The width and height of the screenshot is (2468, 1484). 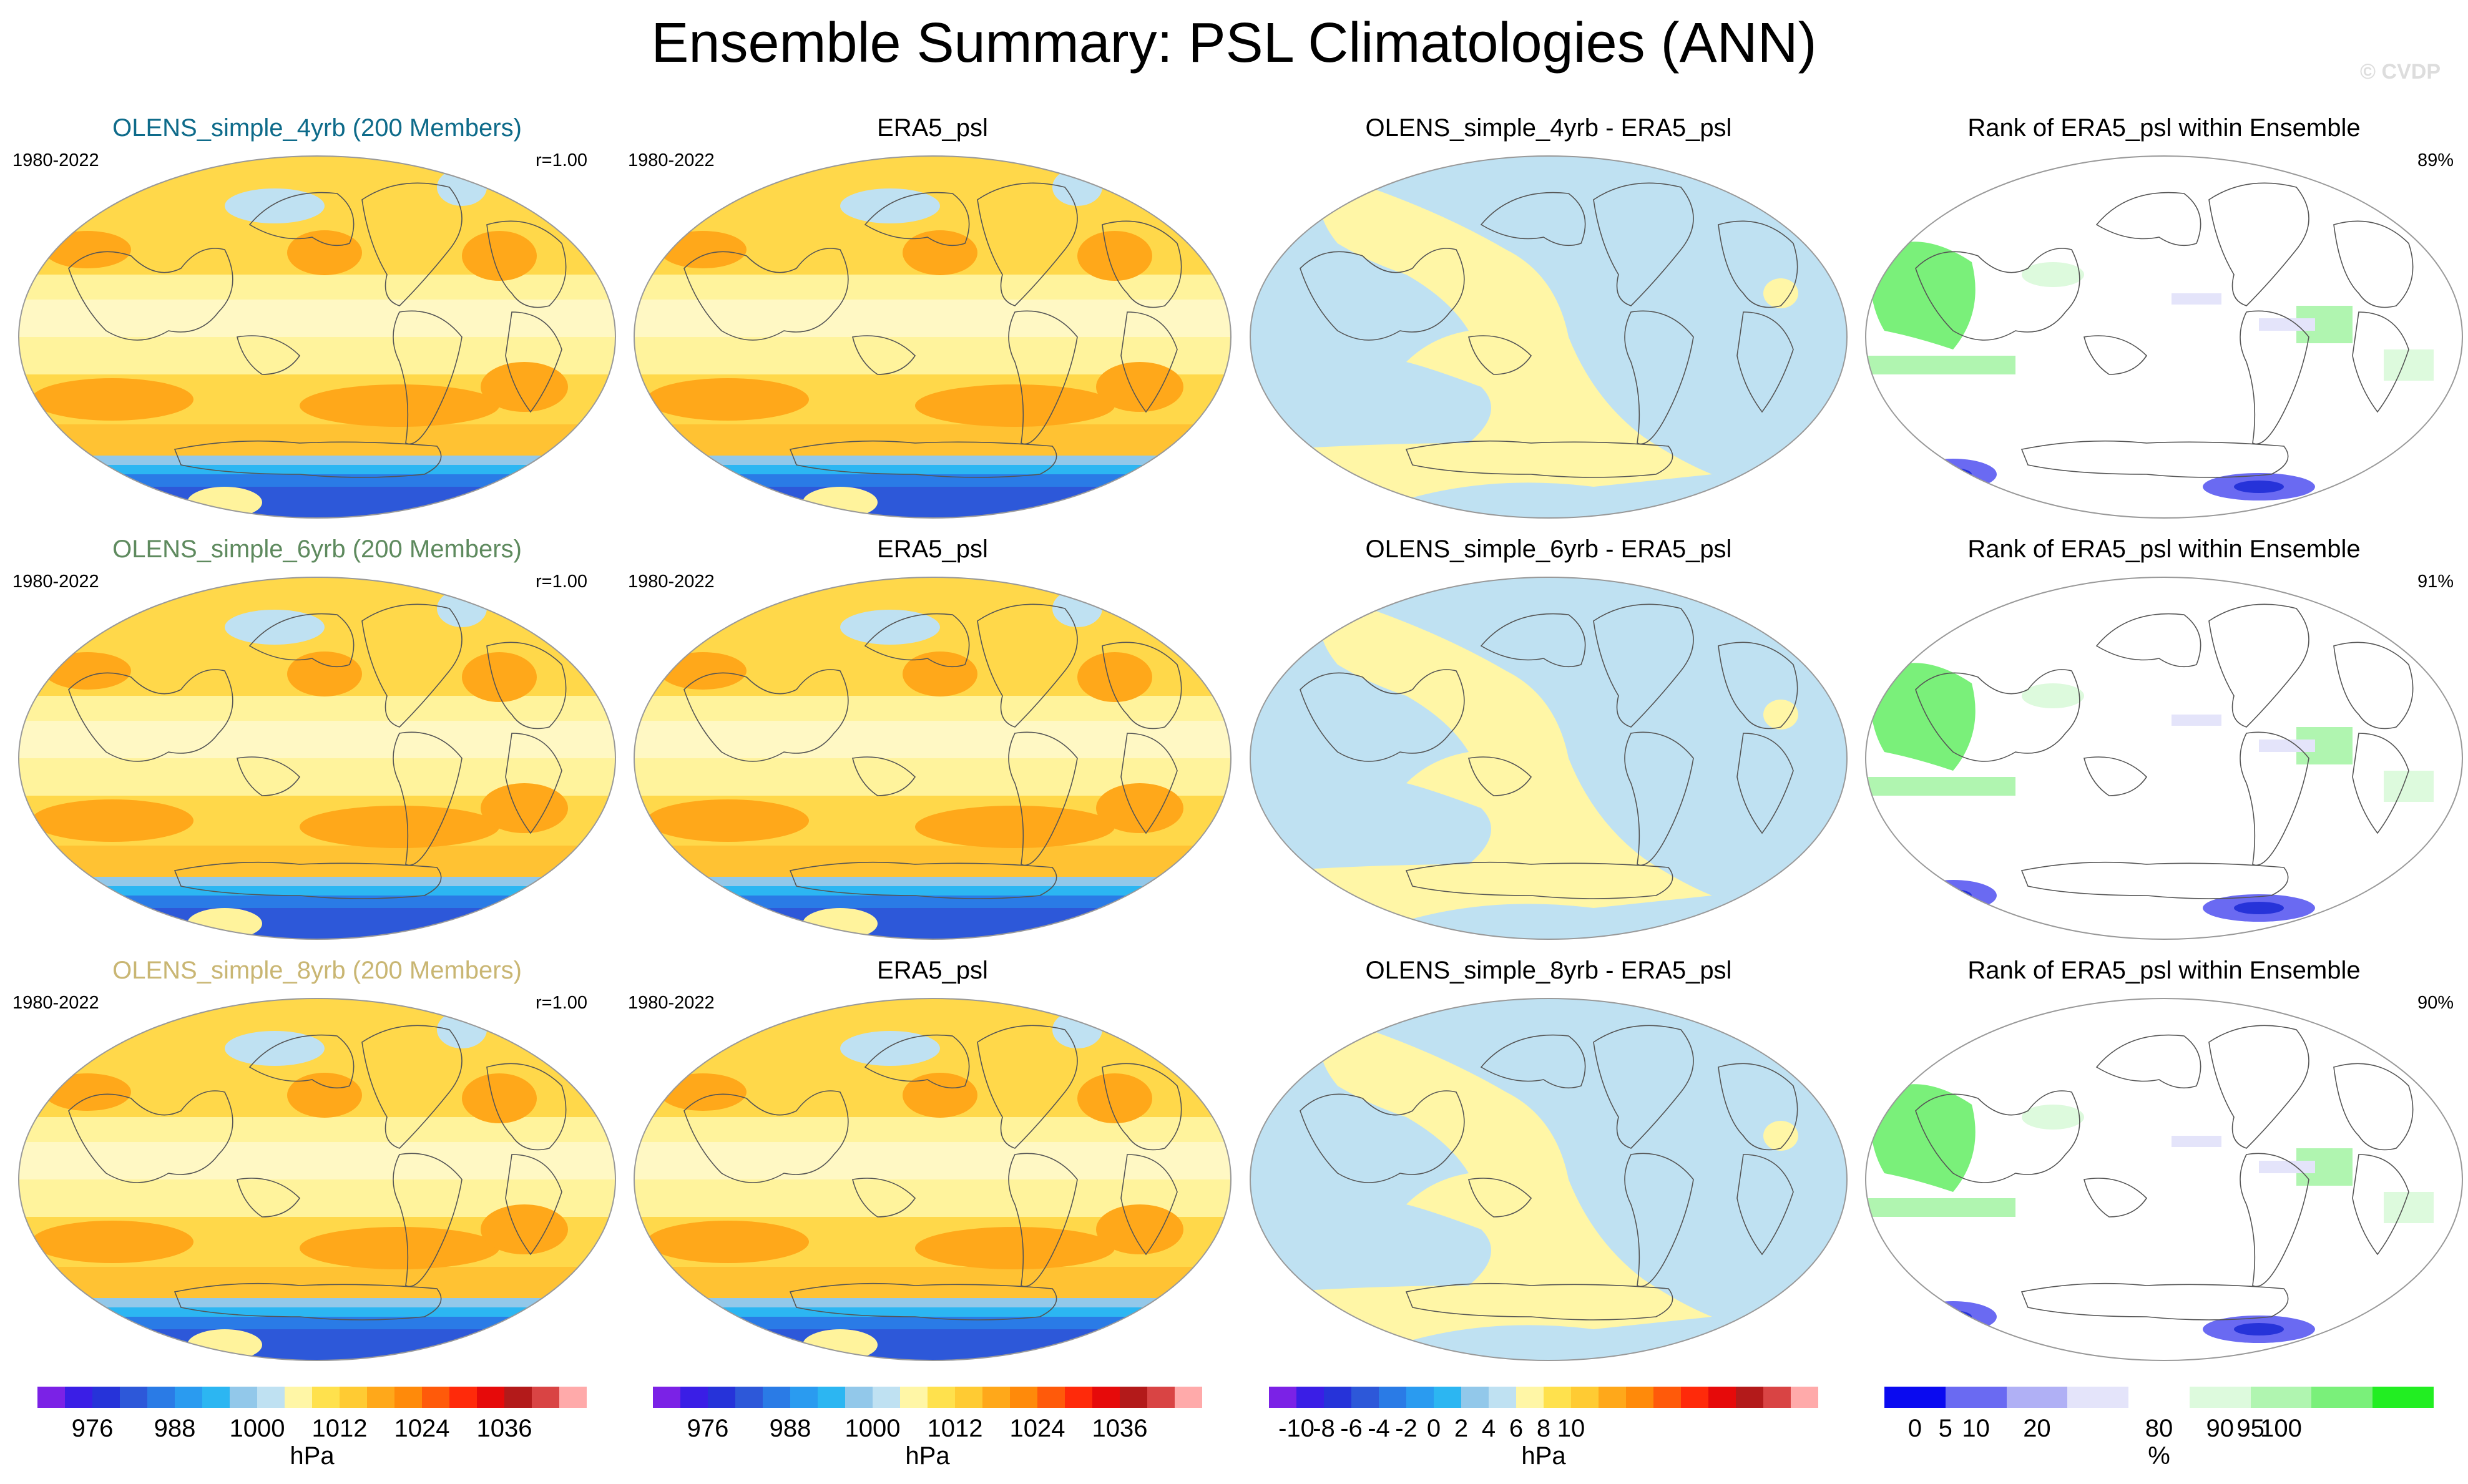 What do you see at coordinates (2281, 1428) in the screenshot?
I see `colorbar-tick-label: 100` at bounding box center [2281, 1428].